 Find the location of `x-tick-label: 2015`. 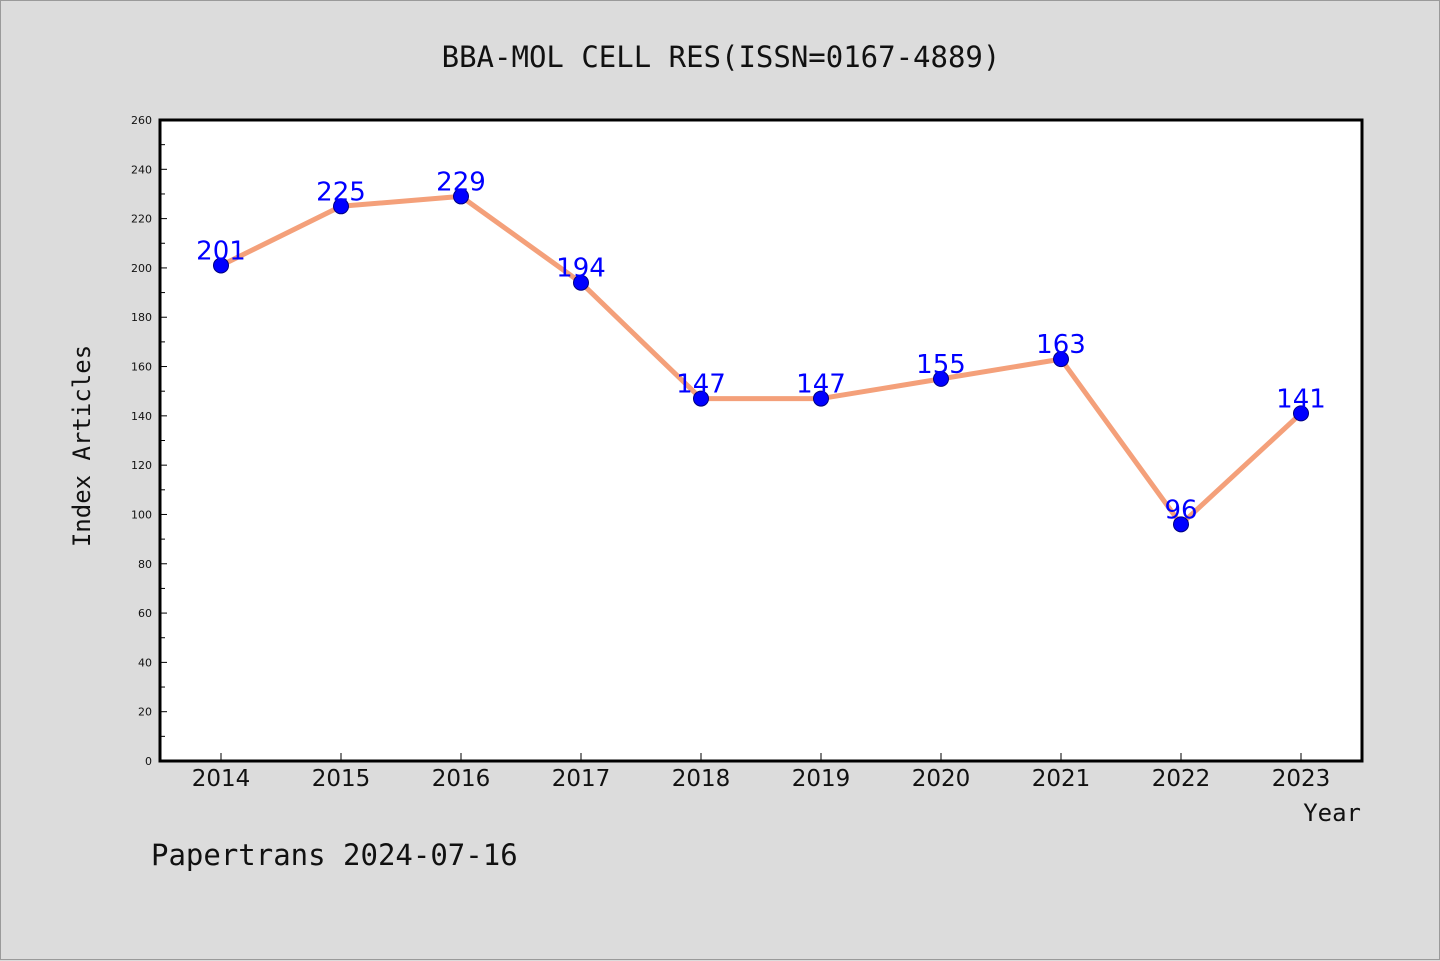

x-tick-label: 2015 is located at coordinates (341, 779).